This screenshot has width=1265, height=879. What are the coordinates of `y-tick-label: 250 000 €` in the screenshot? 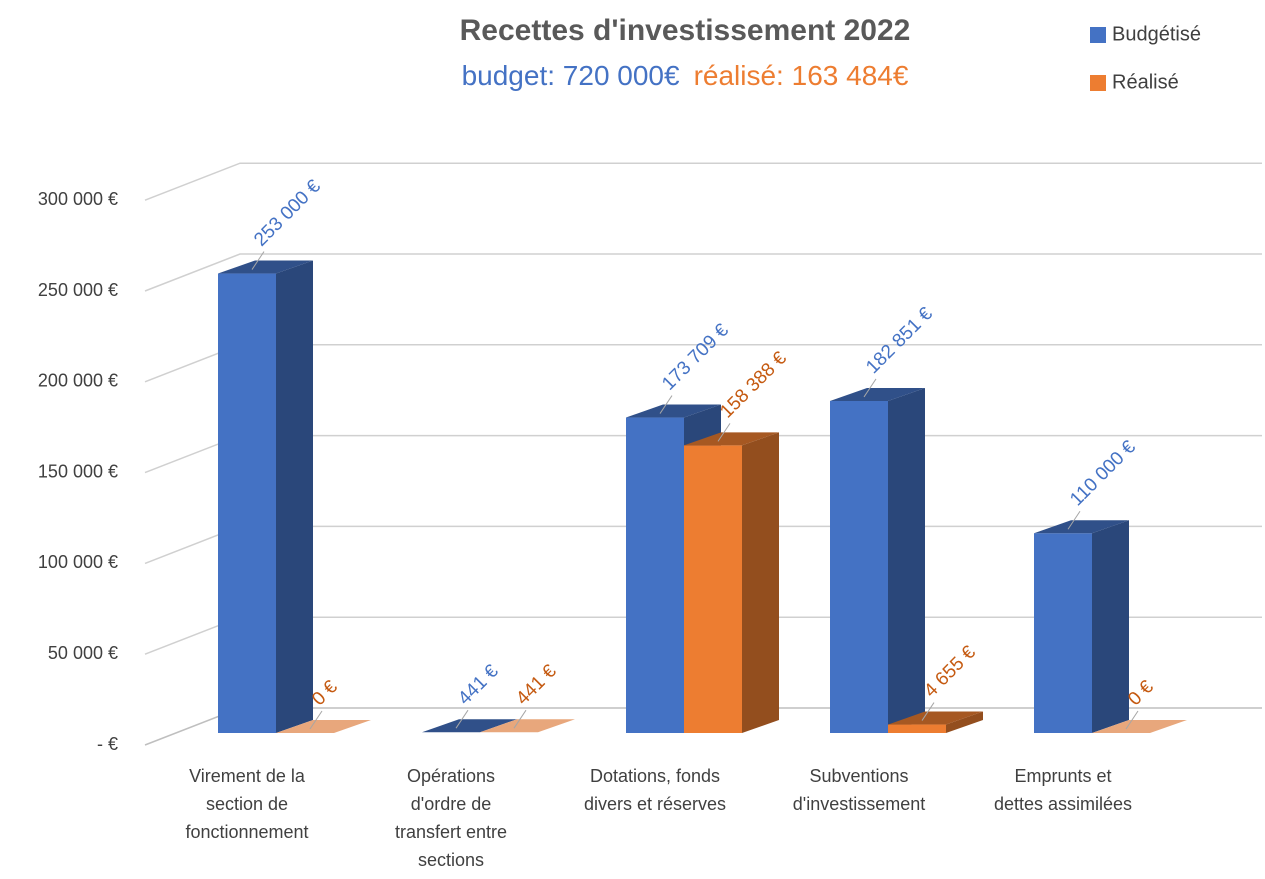 It's located at (78, 290).